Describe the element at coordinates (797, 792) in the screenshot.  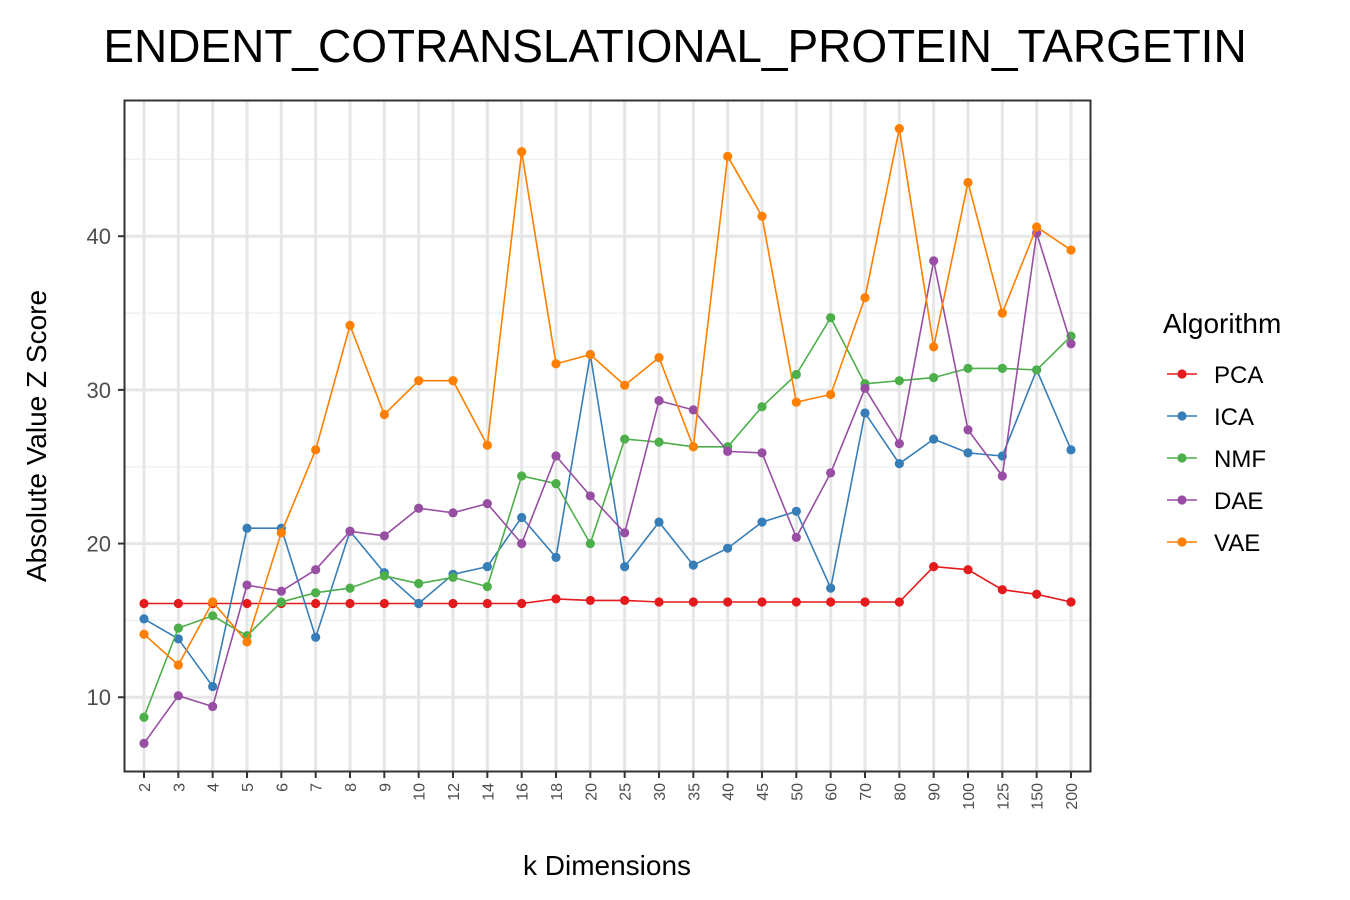
I see `x-tick-label: 50` at that location.